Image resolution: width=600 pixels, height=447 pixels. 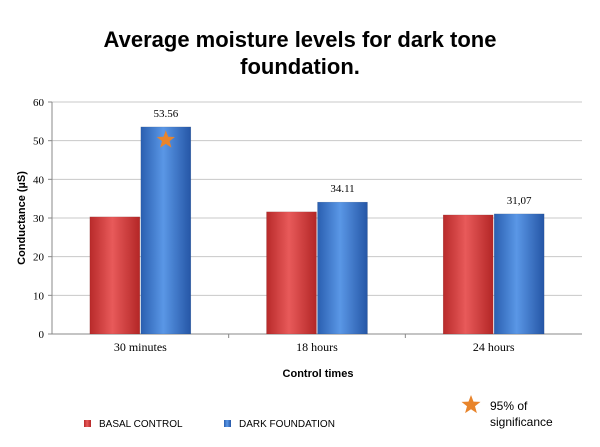 What do you see at coordinates (300, 39) in the screenshot?
I see `chart-title-line-1: Average moisture levels for dark tone` at bounding box center [300, 39].